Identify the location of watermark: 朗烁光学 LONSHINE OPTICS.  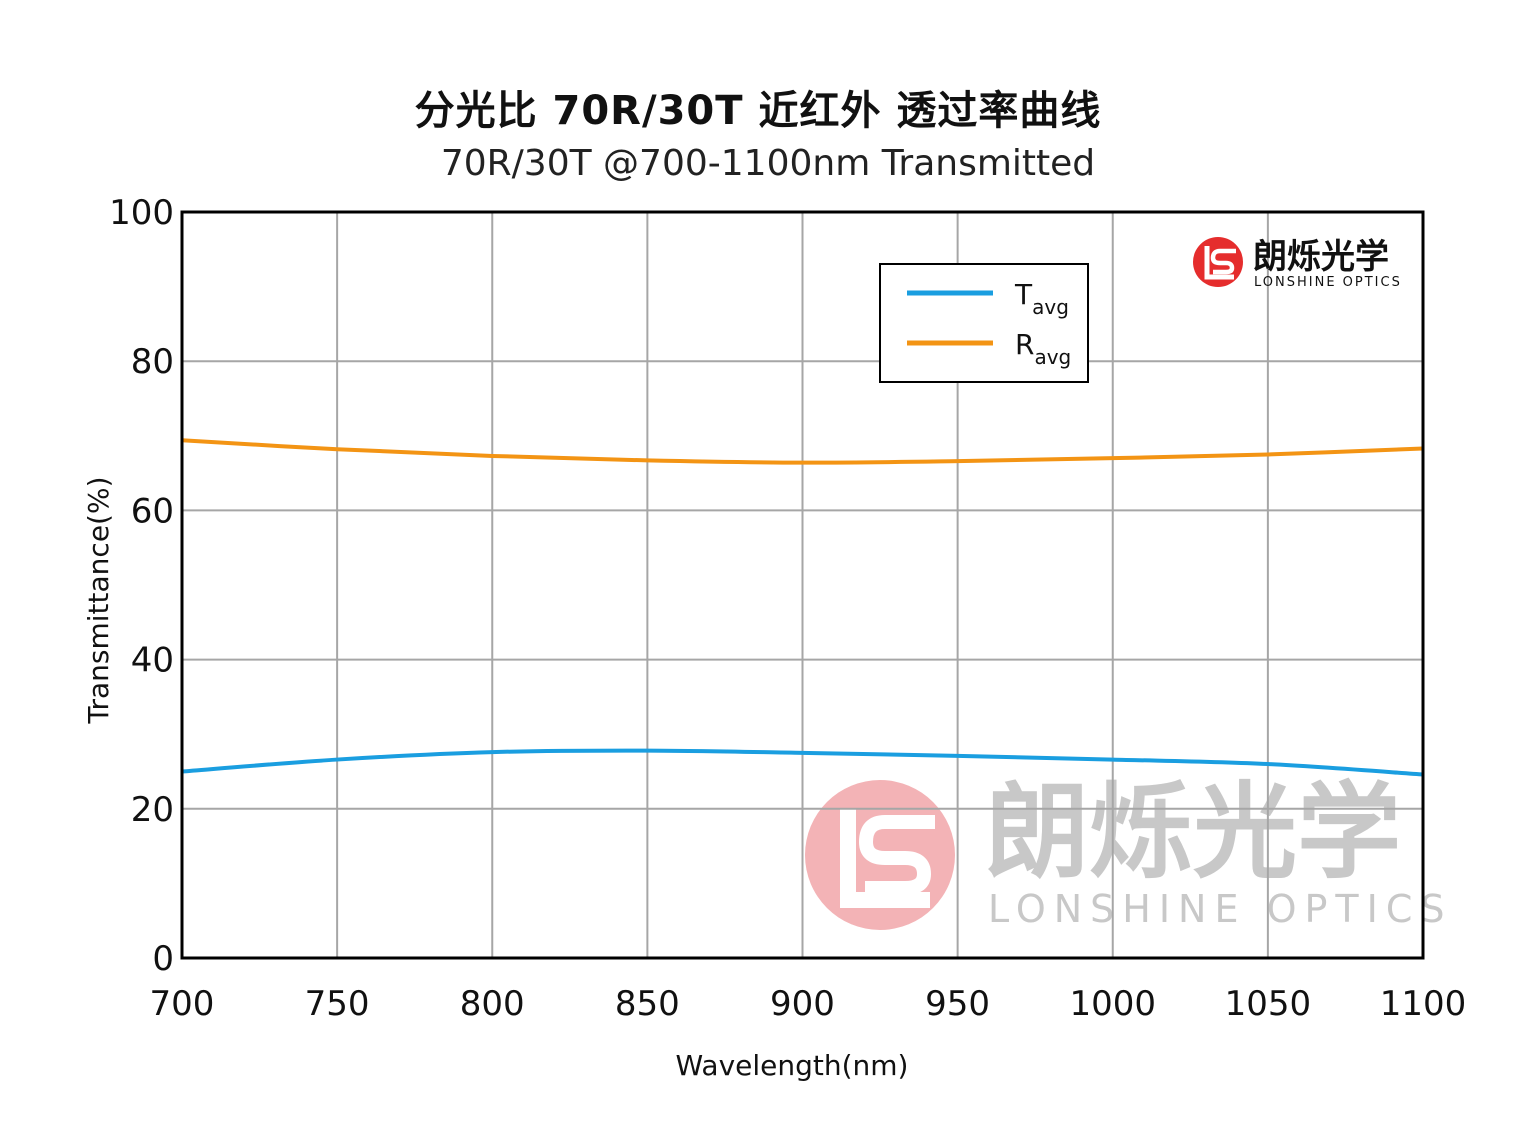
(1128, 851).